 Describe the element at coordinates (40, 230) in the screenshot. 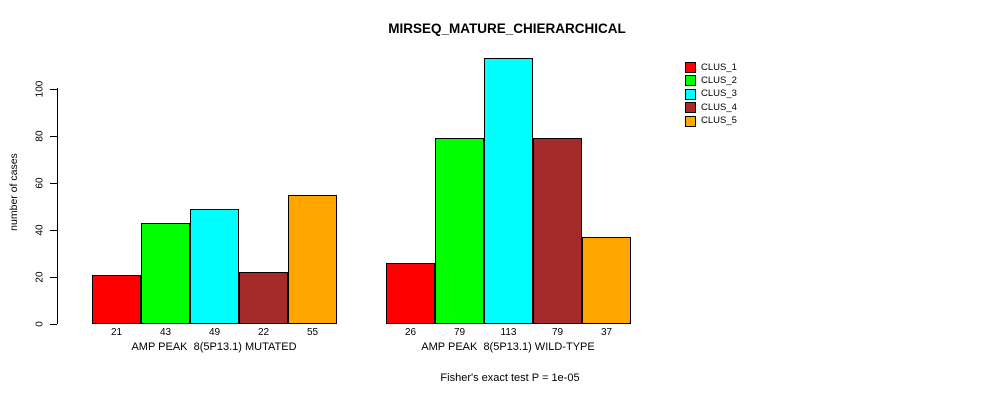

I see `y-tick-label: 40` at that location.